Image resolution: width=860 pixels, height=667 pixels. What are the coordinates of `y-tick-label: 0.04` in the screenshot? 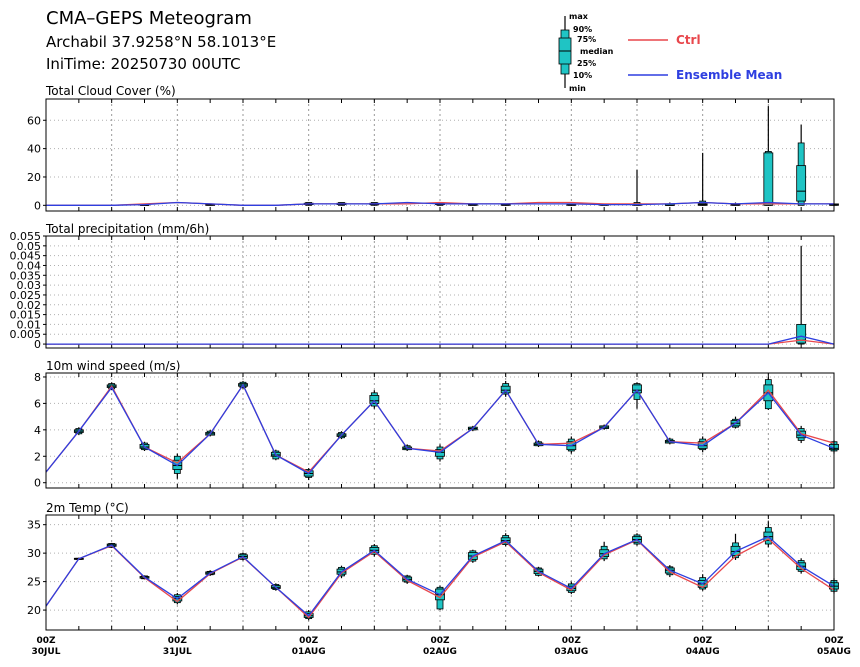 It's located at (29, 265).